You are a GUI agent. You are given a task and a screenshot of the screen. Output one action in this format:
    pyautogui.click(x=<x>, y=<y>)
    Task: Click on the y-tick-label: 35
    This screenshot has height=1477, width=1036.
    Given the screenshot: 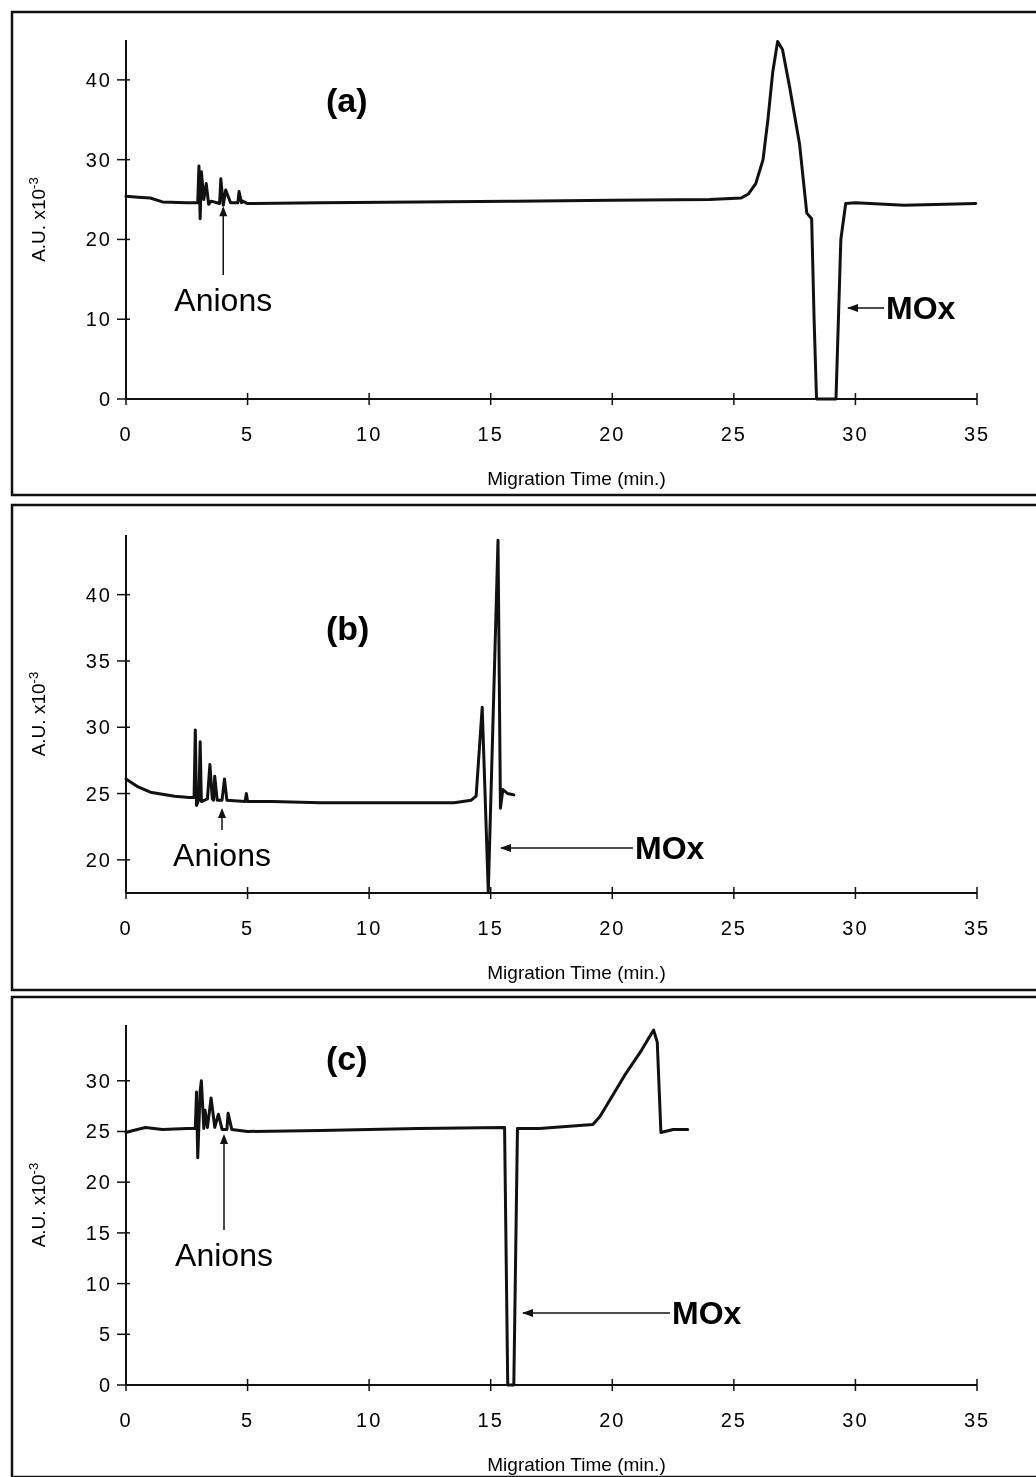 What is the action you would take?
    pyautogui.click(x=98, y=660)
    